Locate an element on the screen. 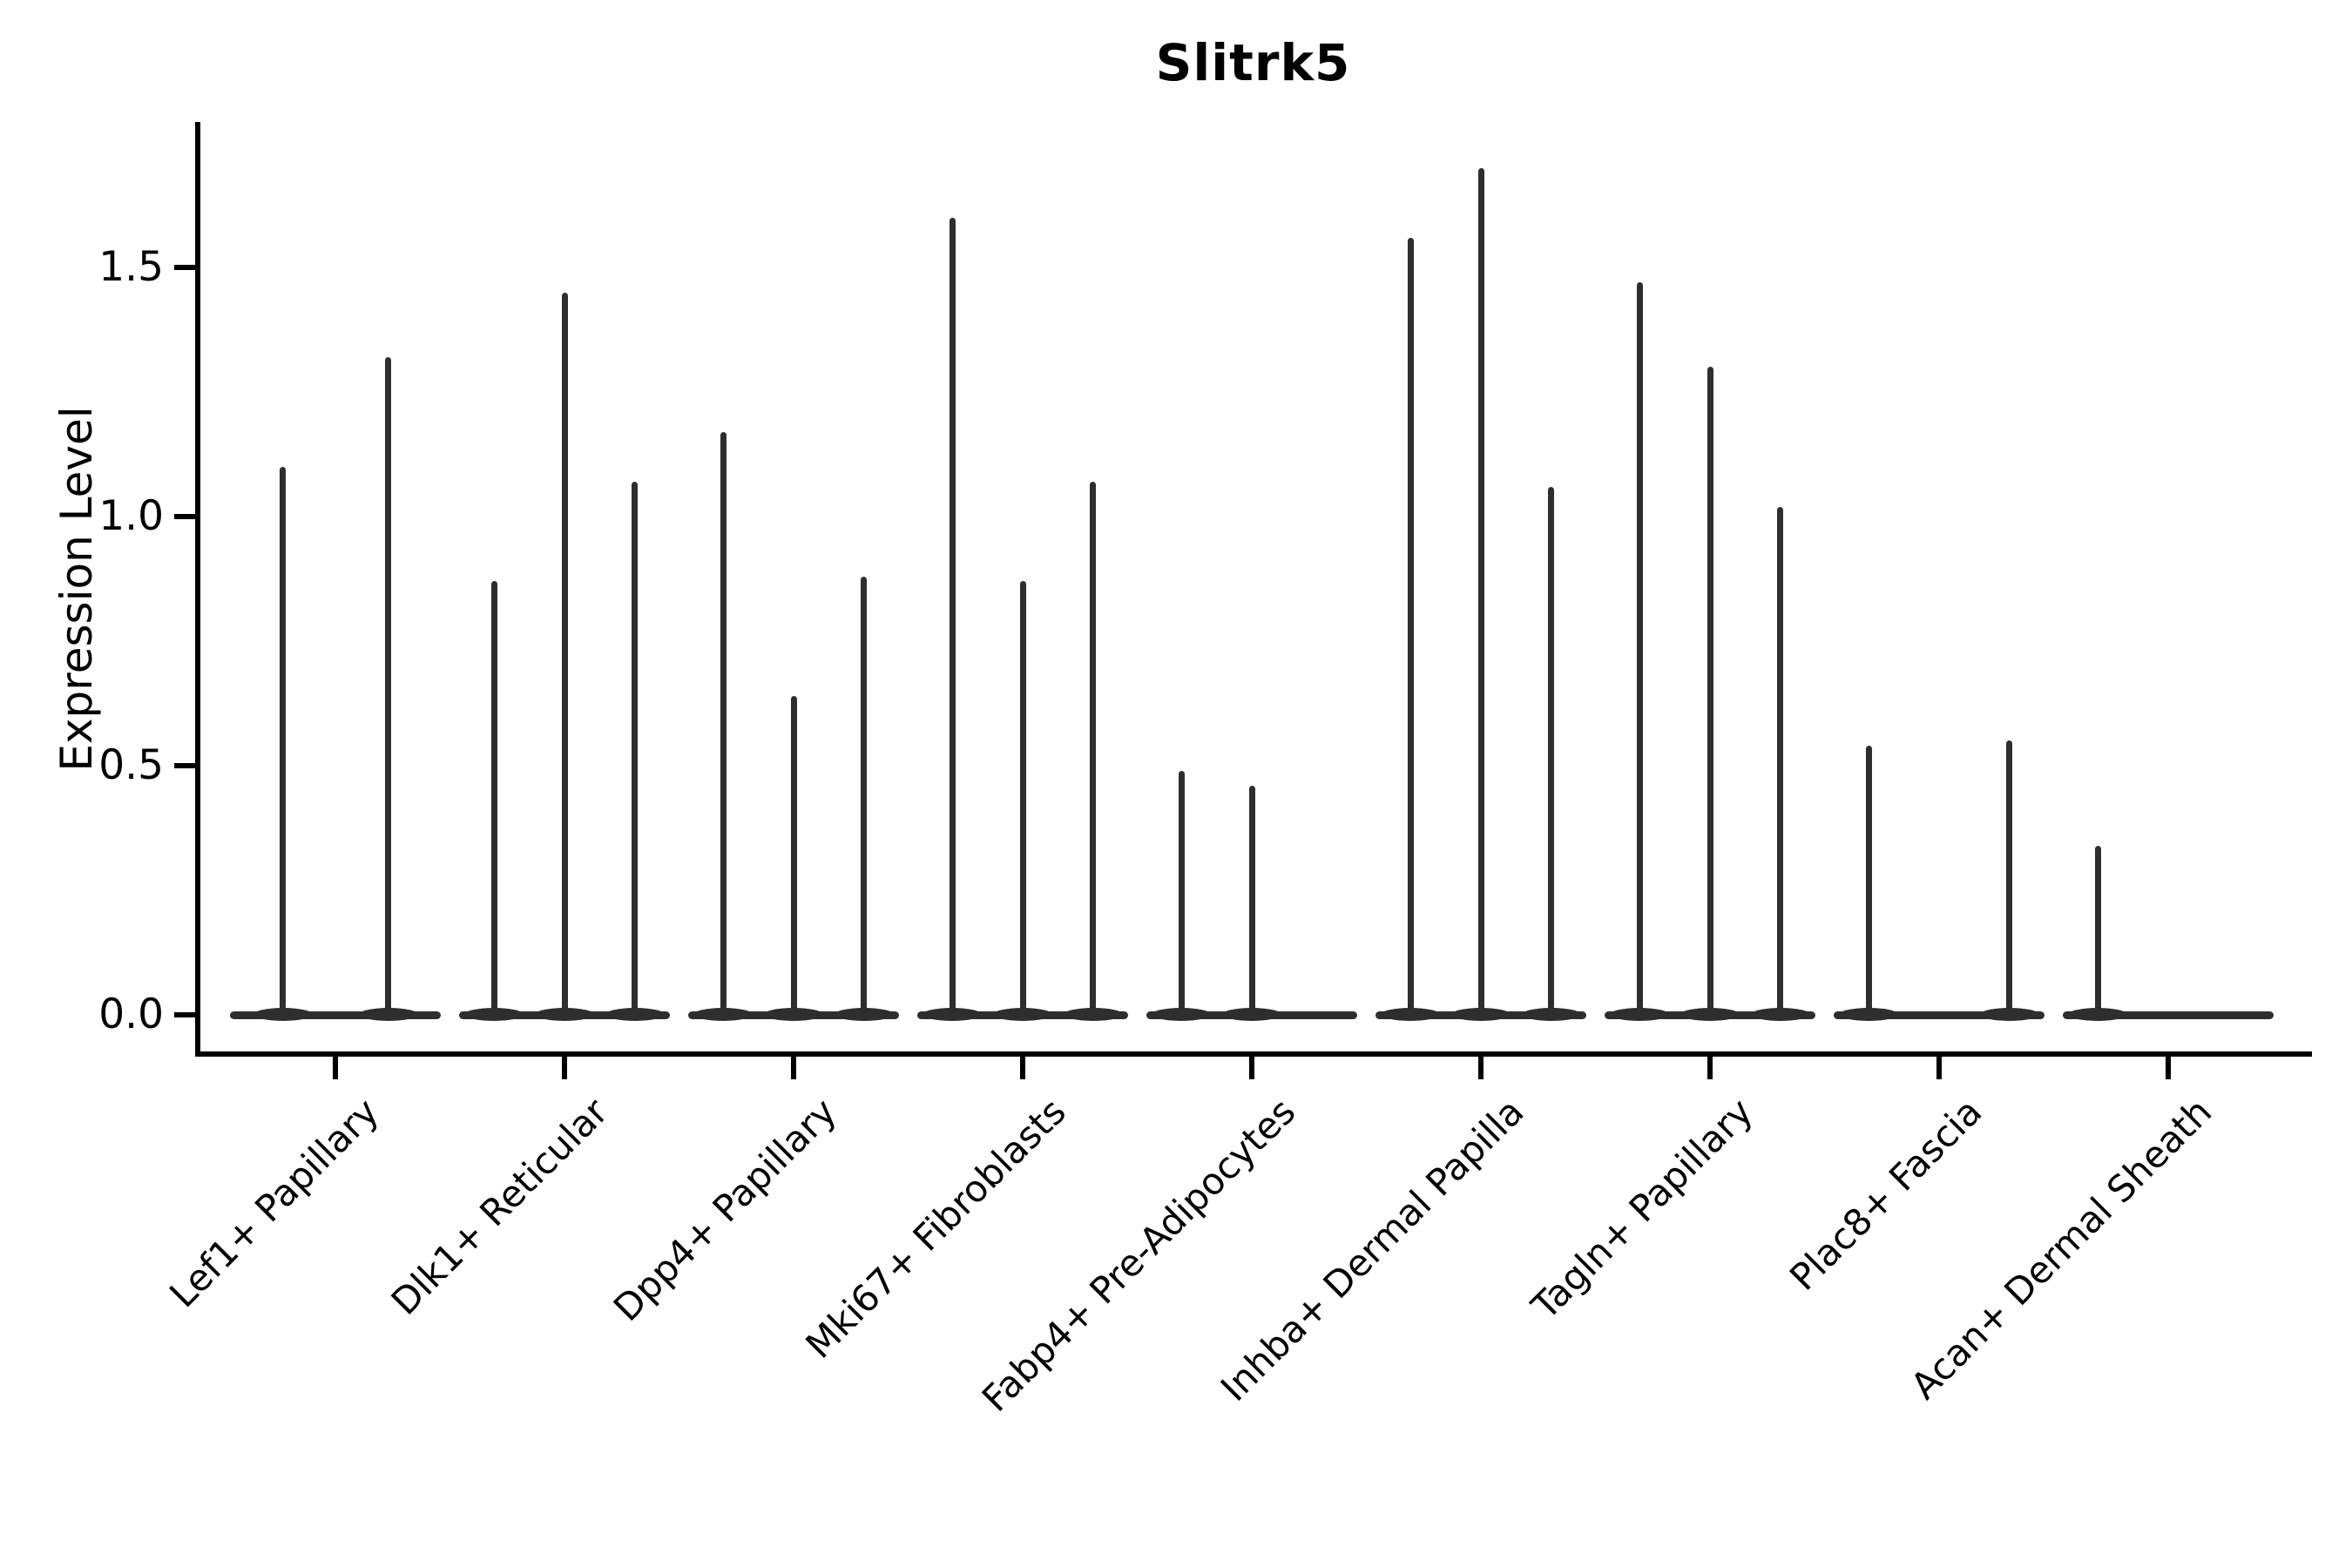 The image size is (2352, 1568). x-tick-label: Lef1+ Papillary is located at coordinates (273, 1203).